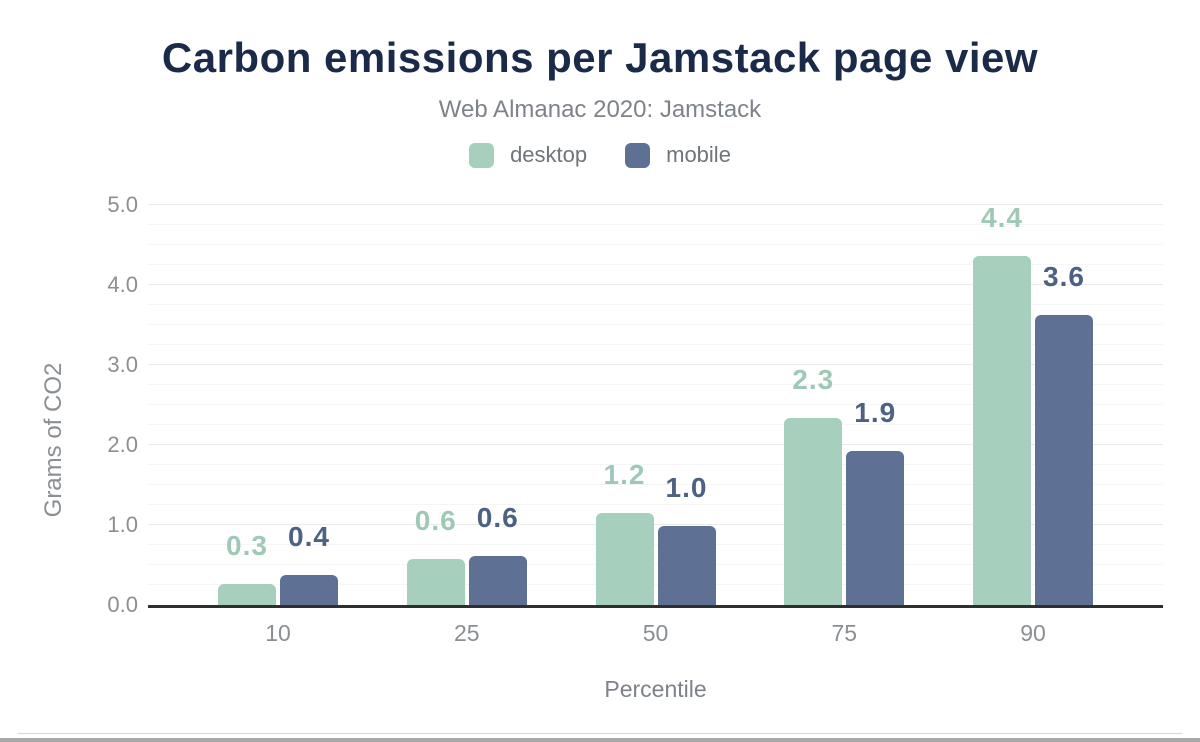 The width and height of the screenshot is (1200, 742). I want to click on desktop-series-swatch-icon, so click(482, 155).